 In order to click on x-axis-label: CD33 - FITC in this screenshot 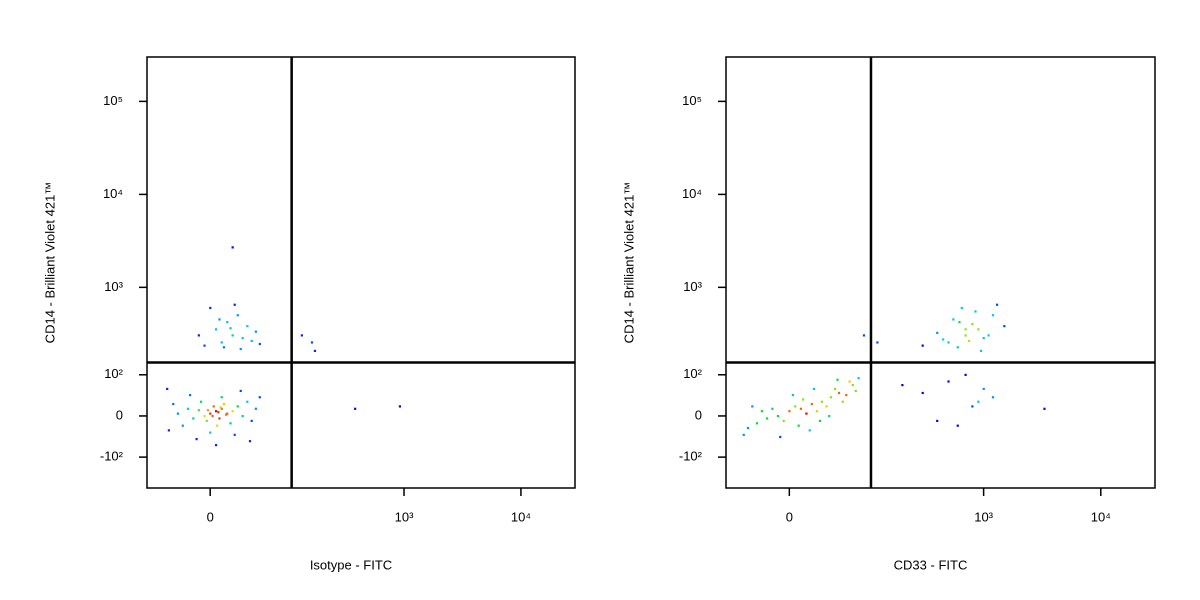, I will do `click(931, 564)`.